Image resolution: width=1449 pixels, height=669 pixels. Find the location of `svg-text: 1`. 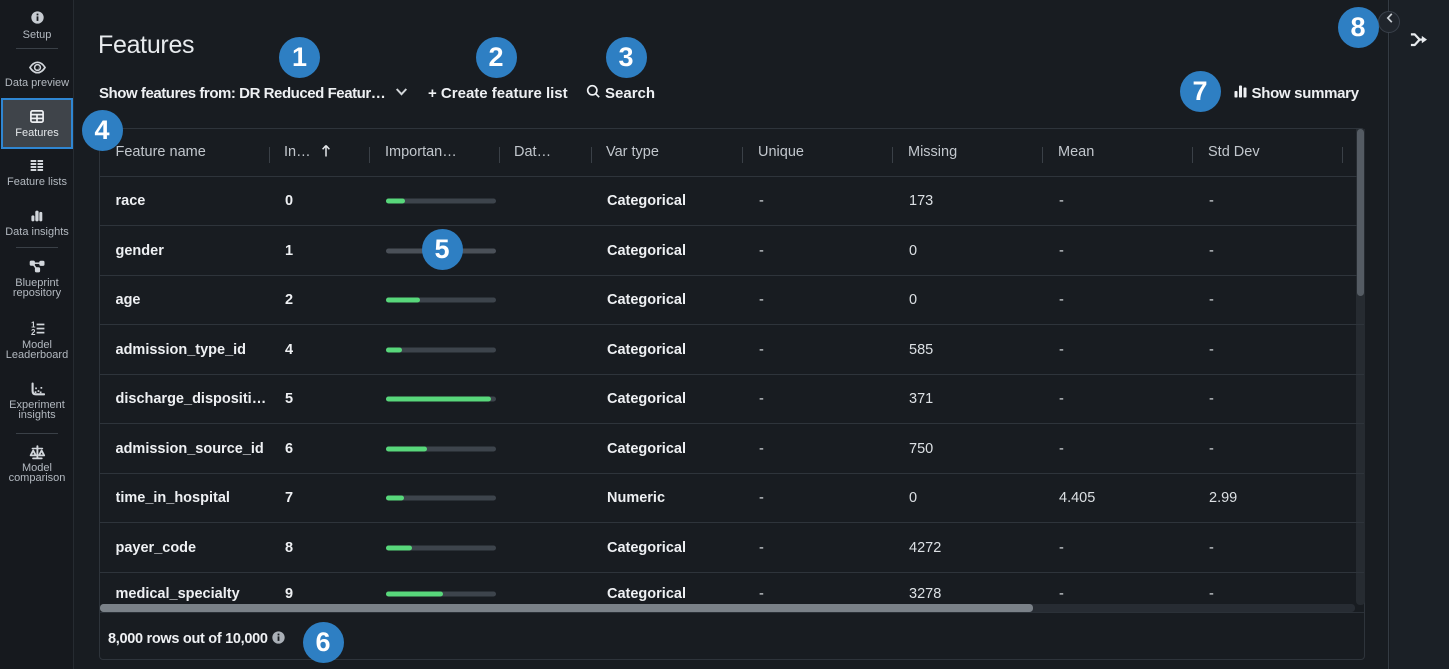

svg-text: 1 is located at coordinates (33, 325).